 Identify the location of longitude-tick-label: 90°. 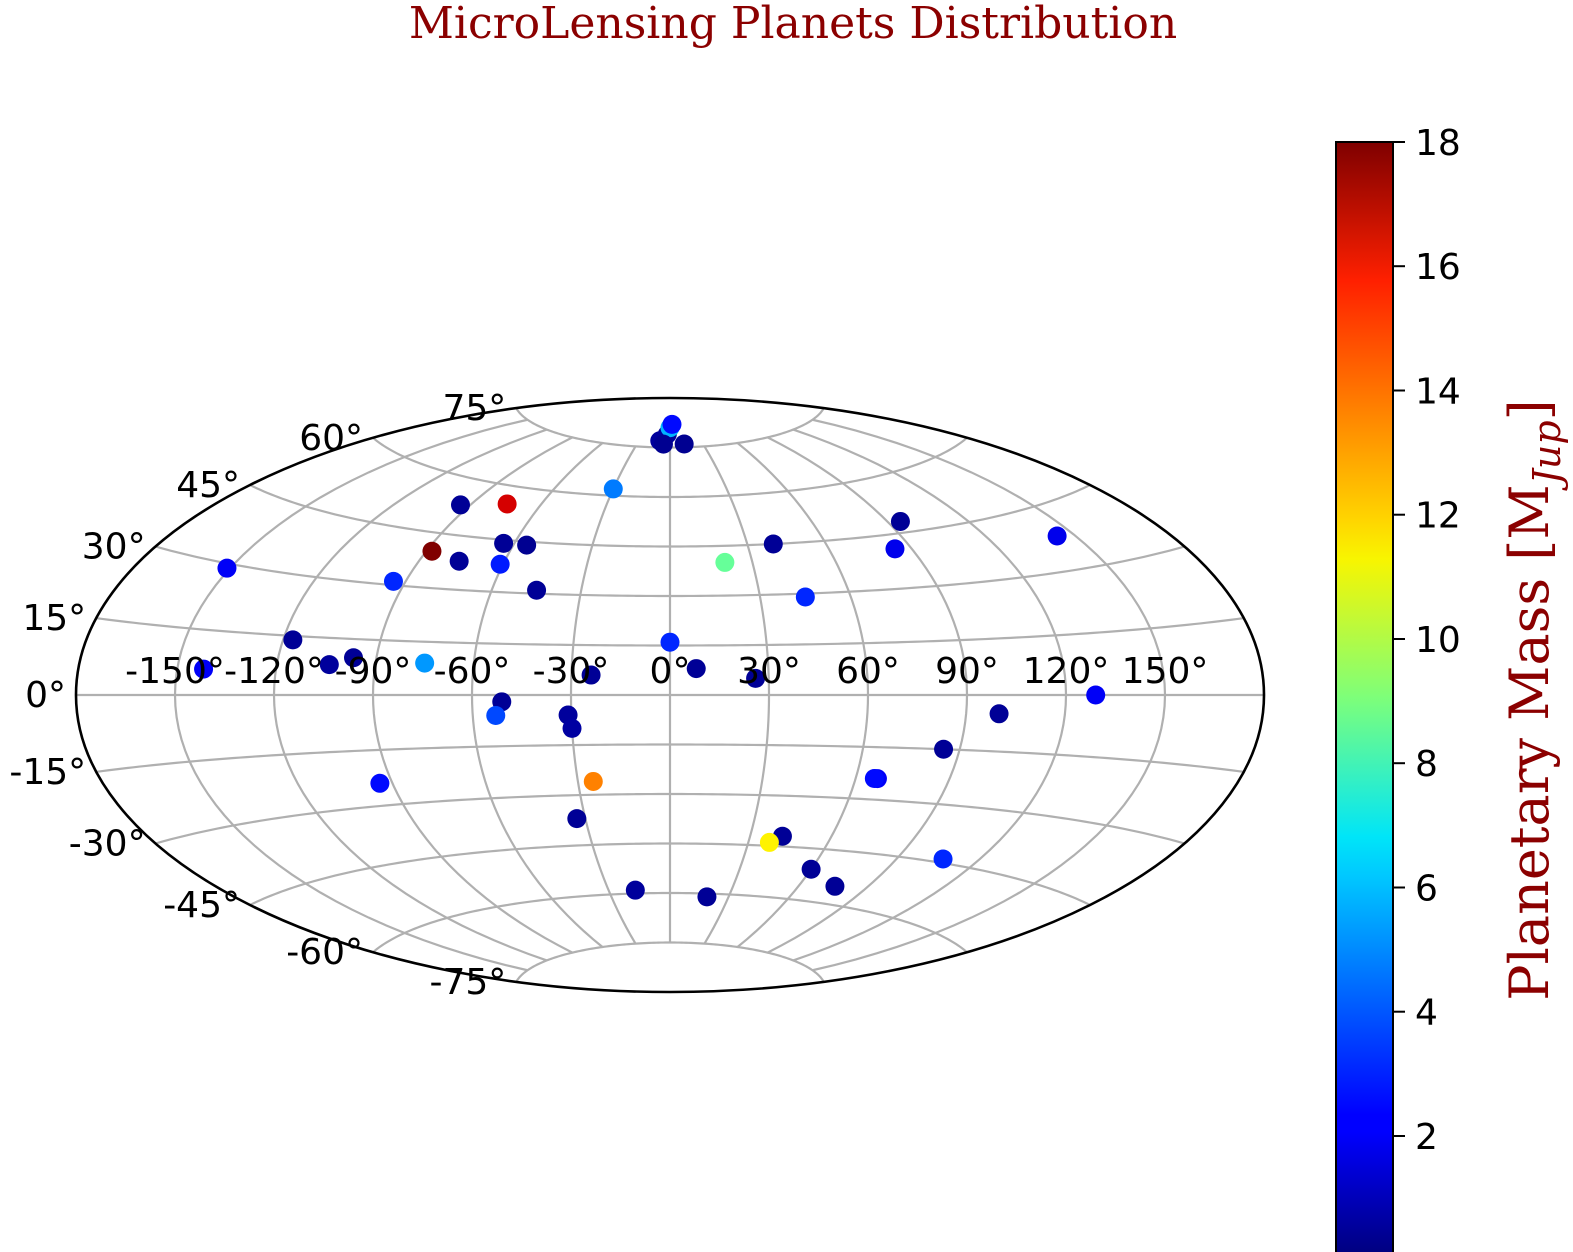
(967, 671).